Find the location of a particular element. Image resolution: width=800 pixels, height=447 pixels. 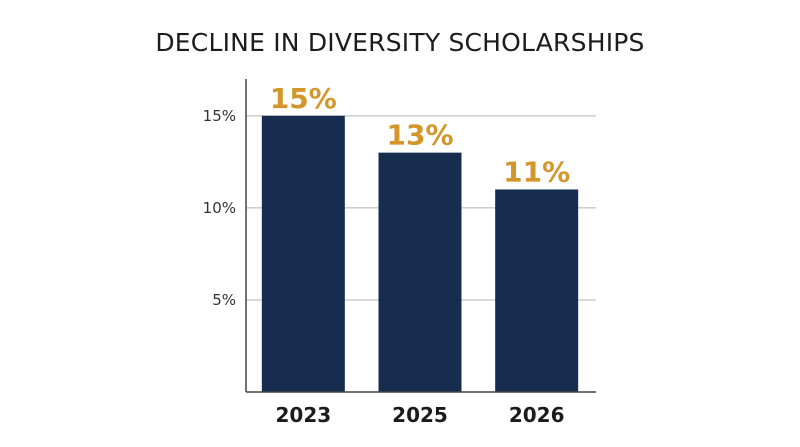

data-label: 13% is located at coordinates (419, 135).